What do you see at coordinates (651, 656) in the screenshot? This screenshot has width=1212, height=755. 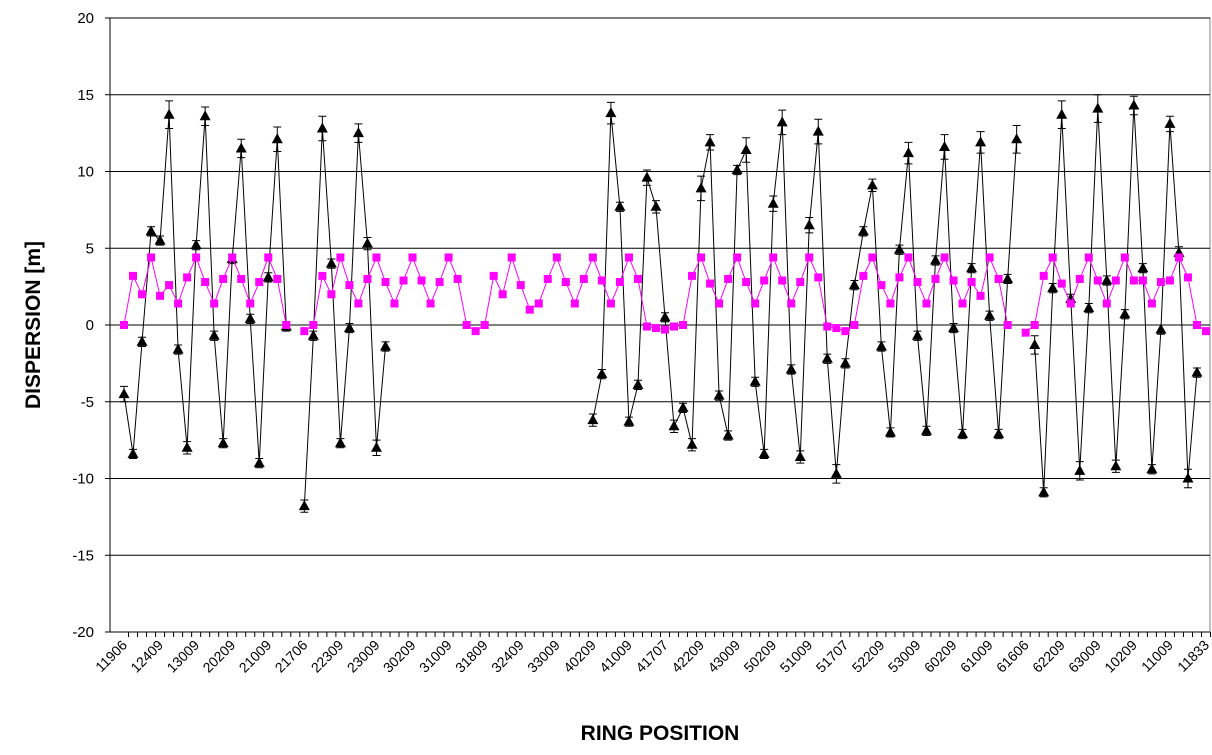 I see `x-tick-label: 41707` at bounding box center [651, 656].